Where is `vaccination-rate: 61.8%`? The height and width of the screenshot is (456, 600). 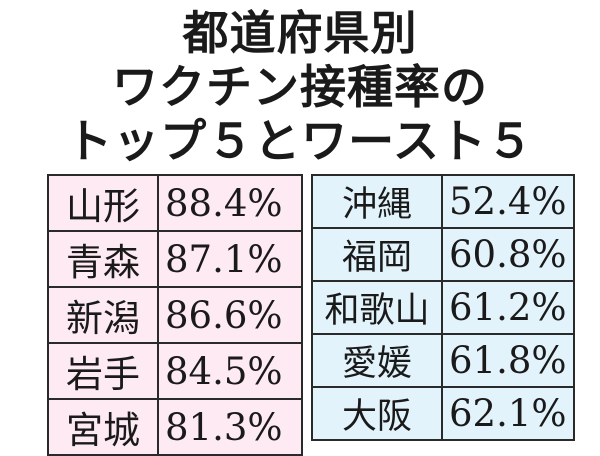
vaccination-rate: 61.8% is located at coordinates (508, 360).